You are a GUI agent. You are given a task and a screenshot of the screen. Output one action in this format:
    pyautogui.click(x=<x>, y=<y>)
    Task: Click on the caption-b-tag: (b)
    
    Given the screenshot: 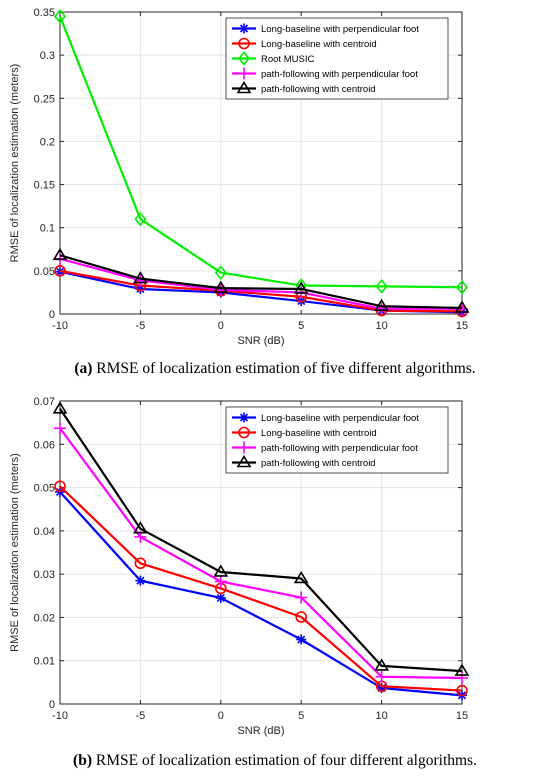 What is the action you would take?
    pyautogui.click(x=82, y=760)
    